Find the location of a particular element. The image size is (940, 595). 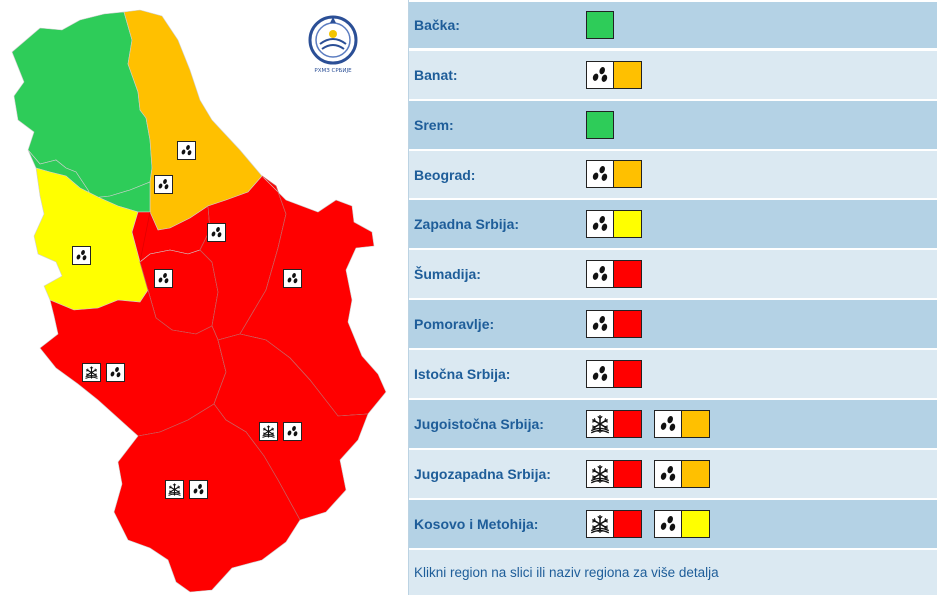

map-rain-icon-sumadija is located at coordinates (163, 278).